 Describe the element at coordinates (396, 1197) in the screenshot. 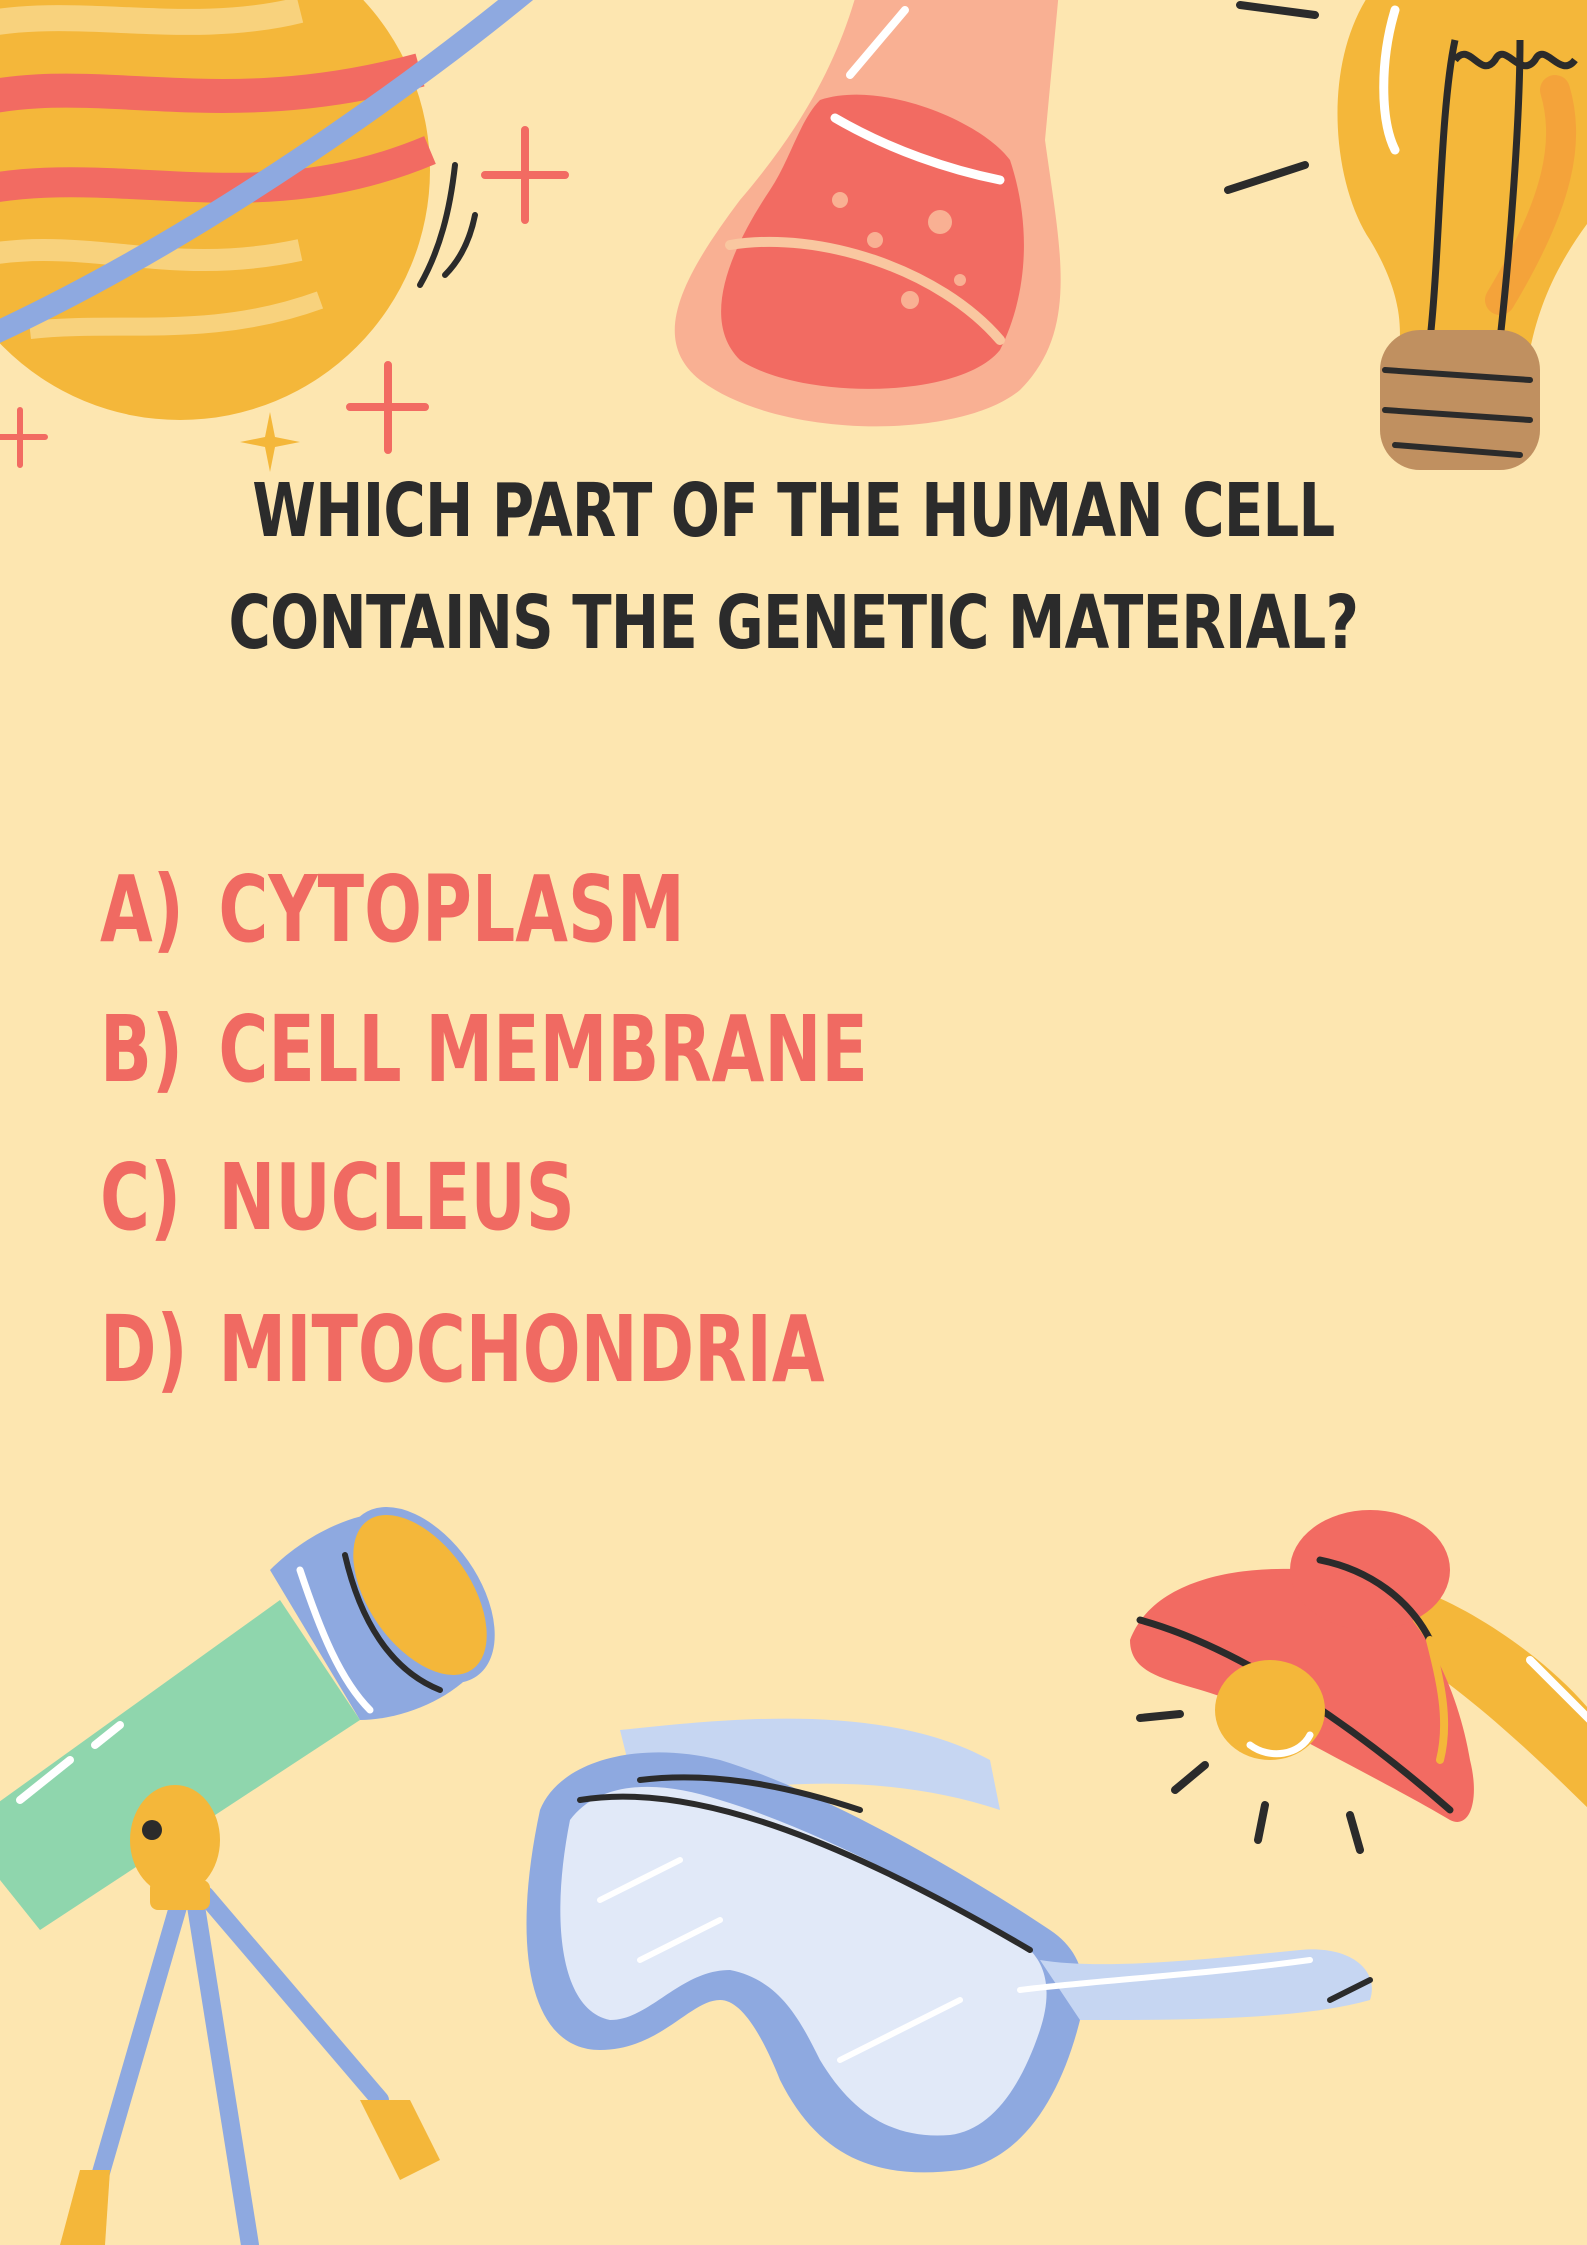

I see `option-c-text: NUCLEUS` at that location.